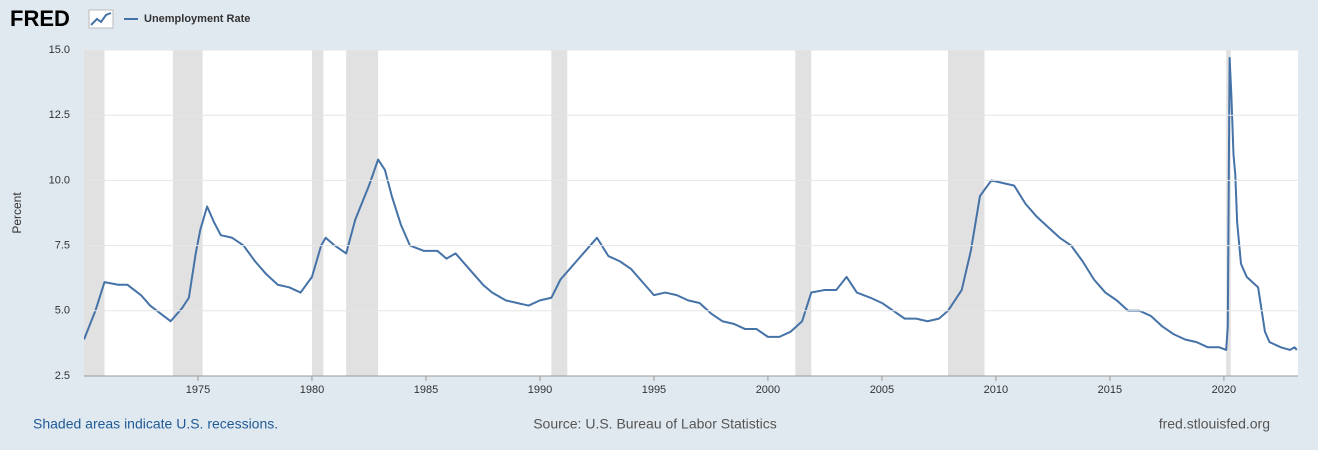 The width and height of the screenshot is (1318, 450). Describe the element at coordinates (1214, 424) in the screenshot. I see `site: fred.stlouisfed.org` at that location.